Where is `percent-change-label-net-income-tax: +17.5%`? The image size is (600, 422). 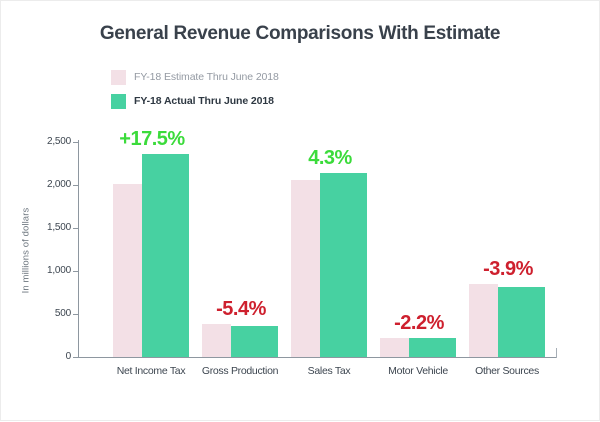
percent-change-label-net-income-tax: +17.5% is located at coordinates (152, 139).